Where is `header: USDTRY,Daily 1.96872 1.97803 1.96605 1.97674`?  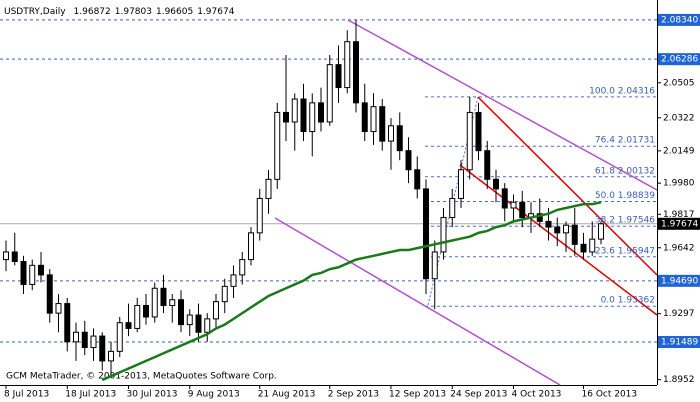 header: USDTRY,Daily 1.96872 1.97803 1.96605 1.97674 is located at coordinates (119, 12).